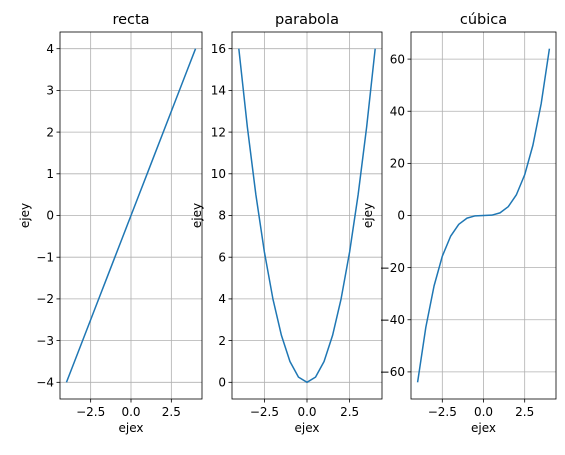 This screenshot has height=455, width=565. Describe the element at coordinates (222, 257) in the screenshot. I see `y-tick-label: 6` at that location.